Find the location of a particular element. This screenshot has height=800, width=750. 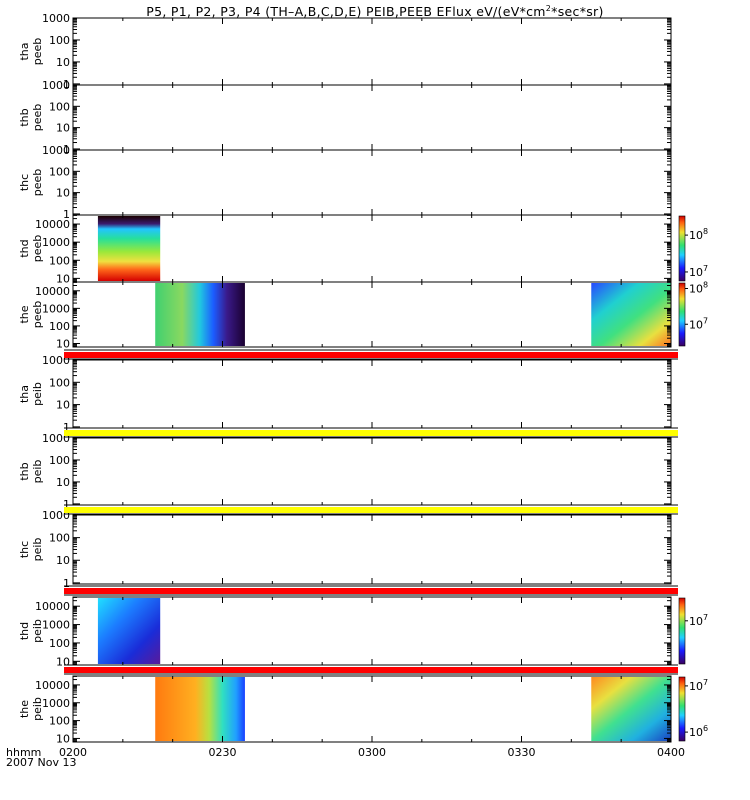

x-tick-label: 0400 is located at coordinates (671, 752).